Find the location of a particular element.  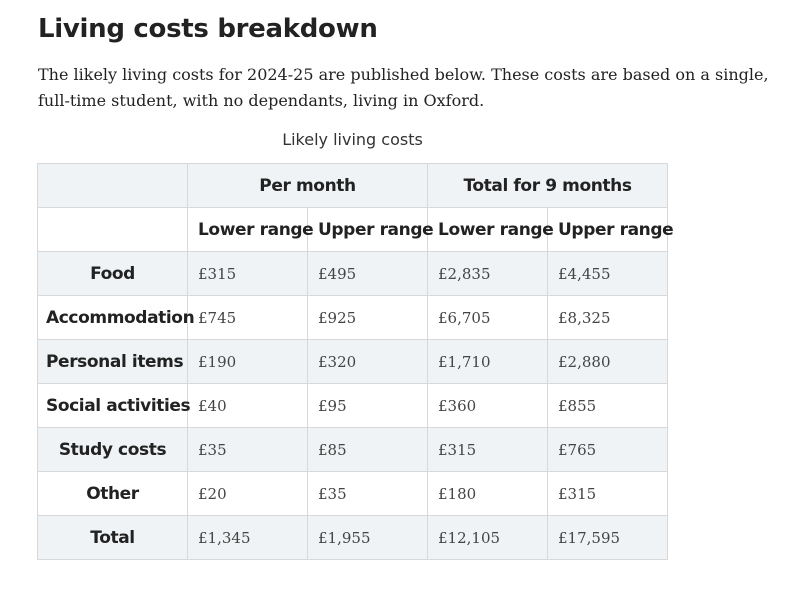

row-label: Study costs is located at coordinates (112, 449).